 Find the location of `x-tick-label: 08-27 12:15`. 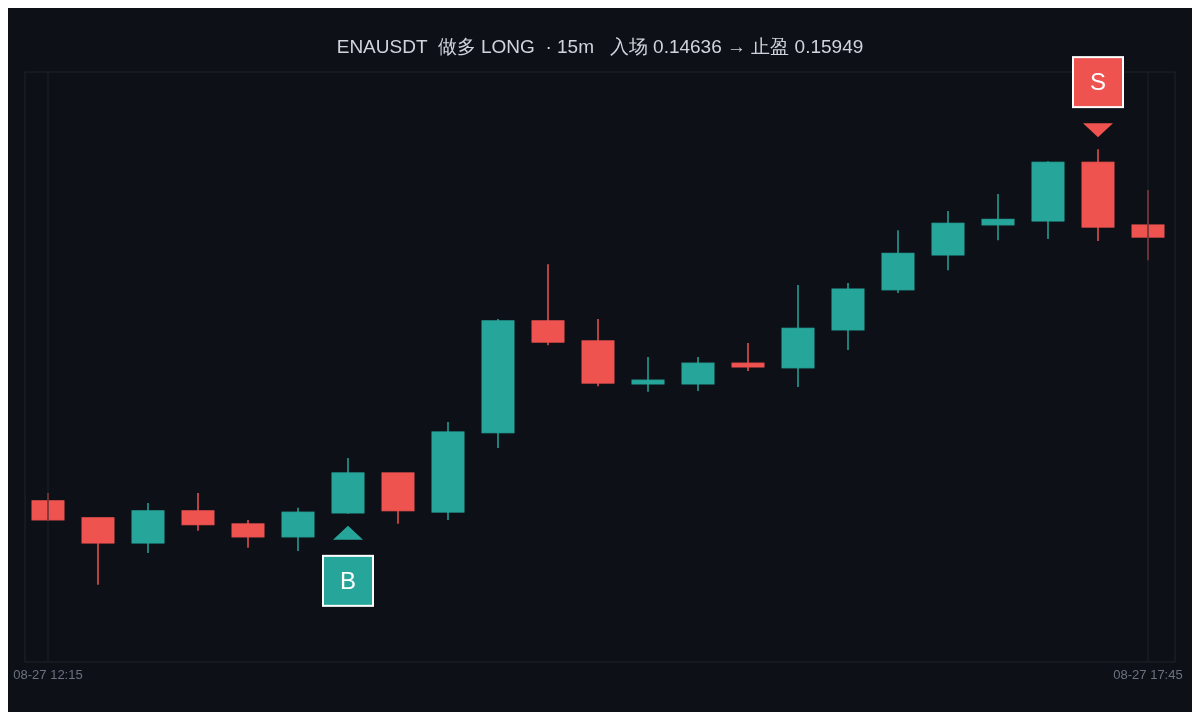

x-tick-label: 08-27 12:15 is located at coordinates (48, 675).